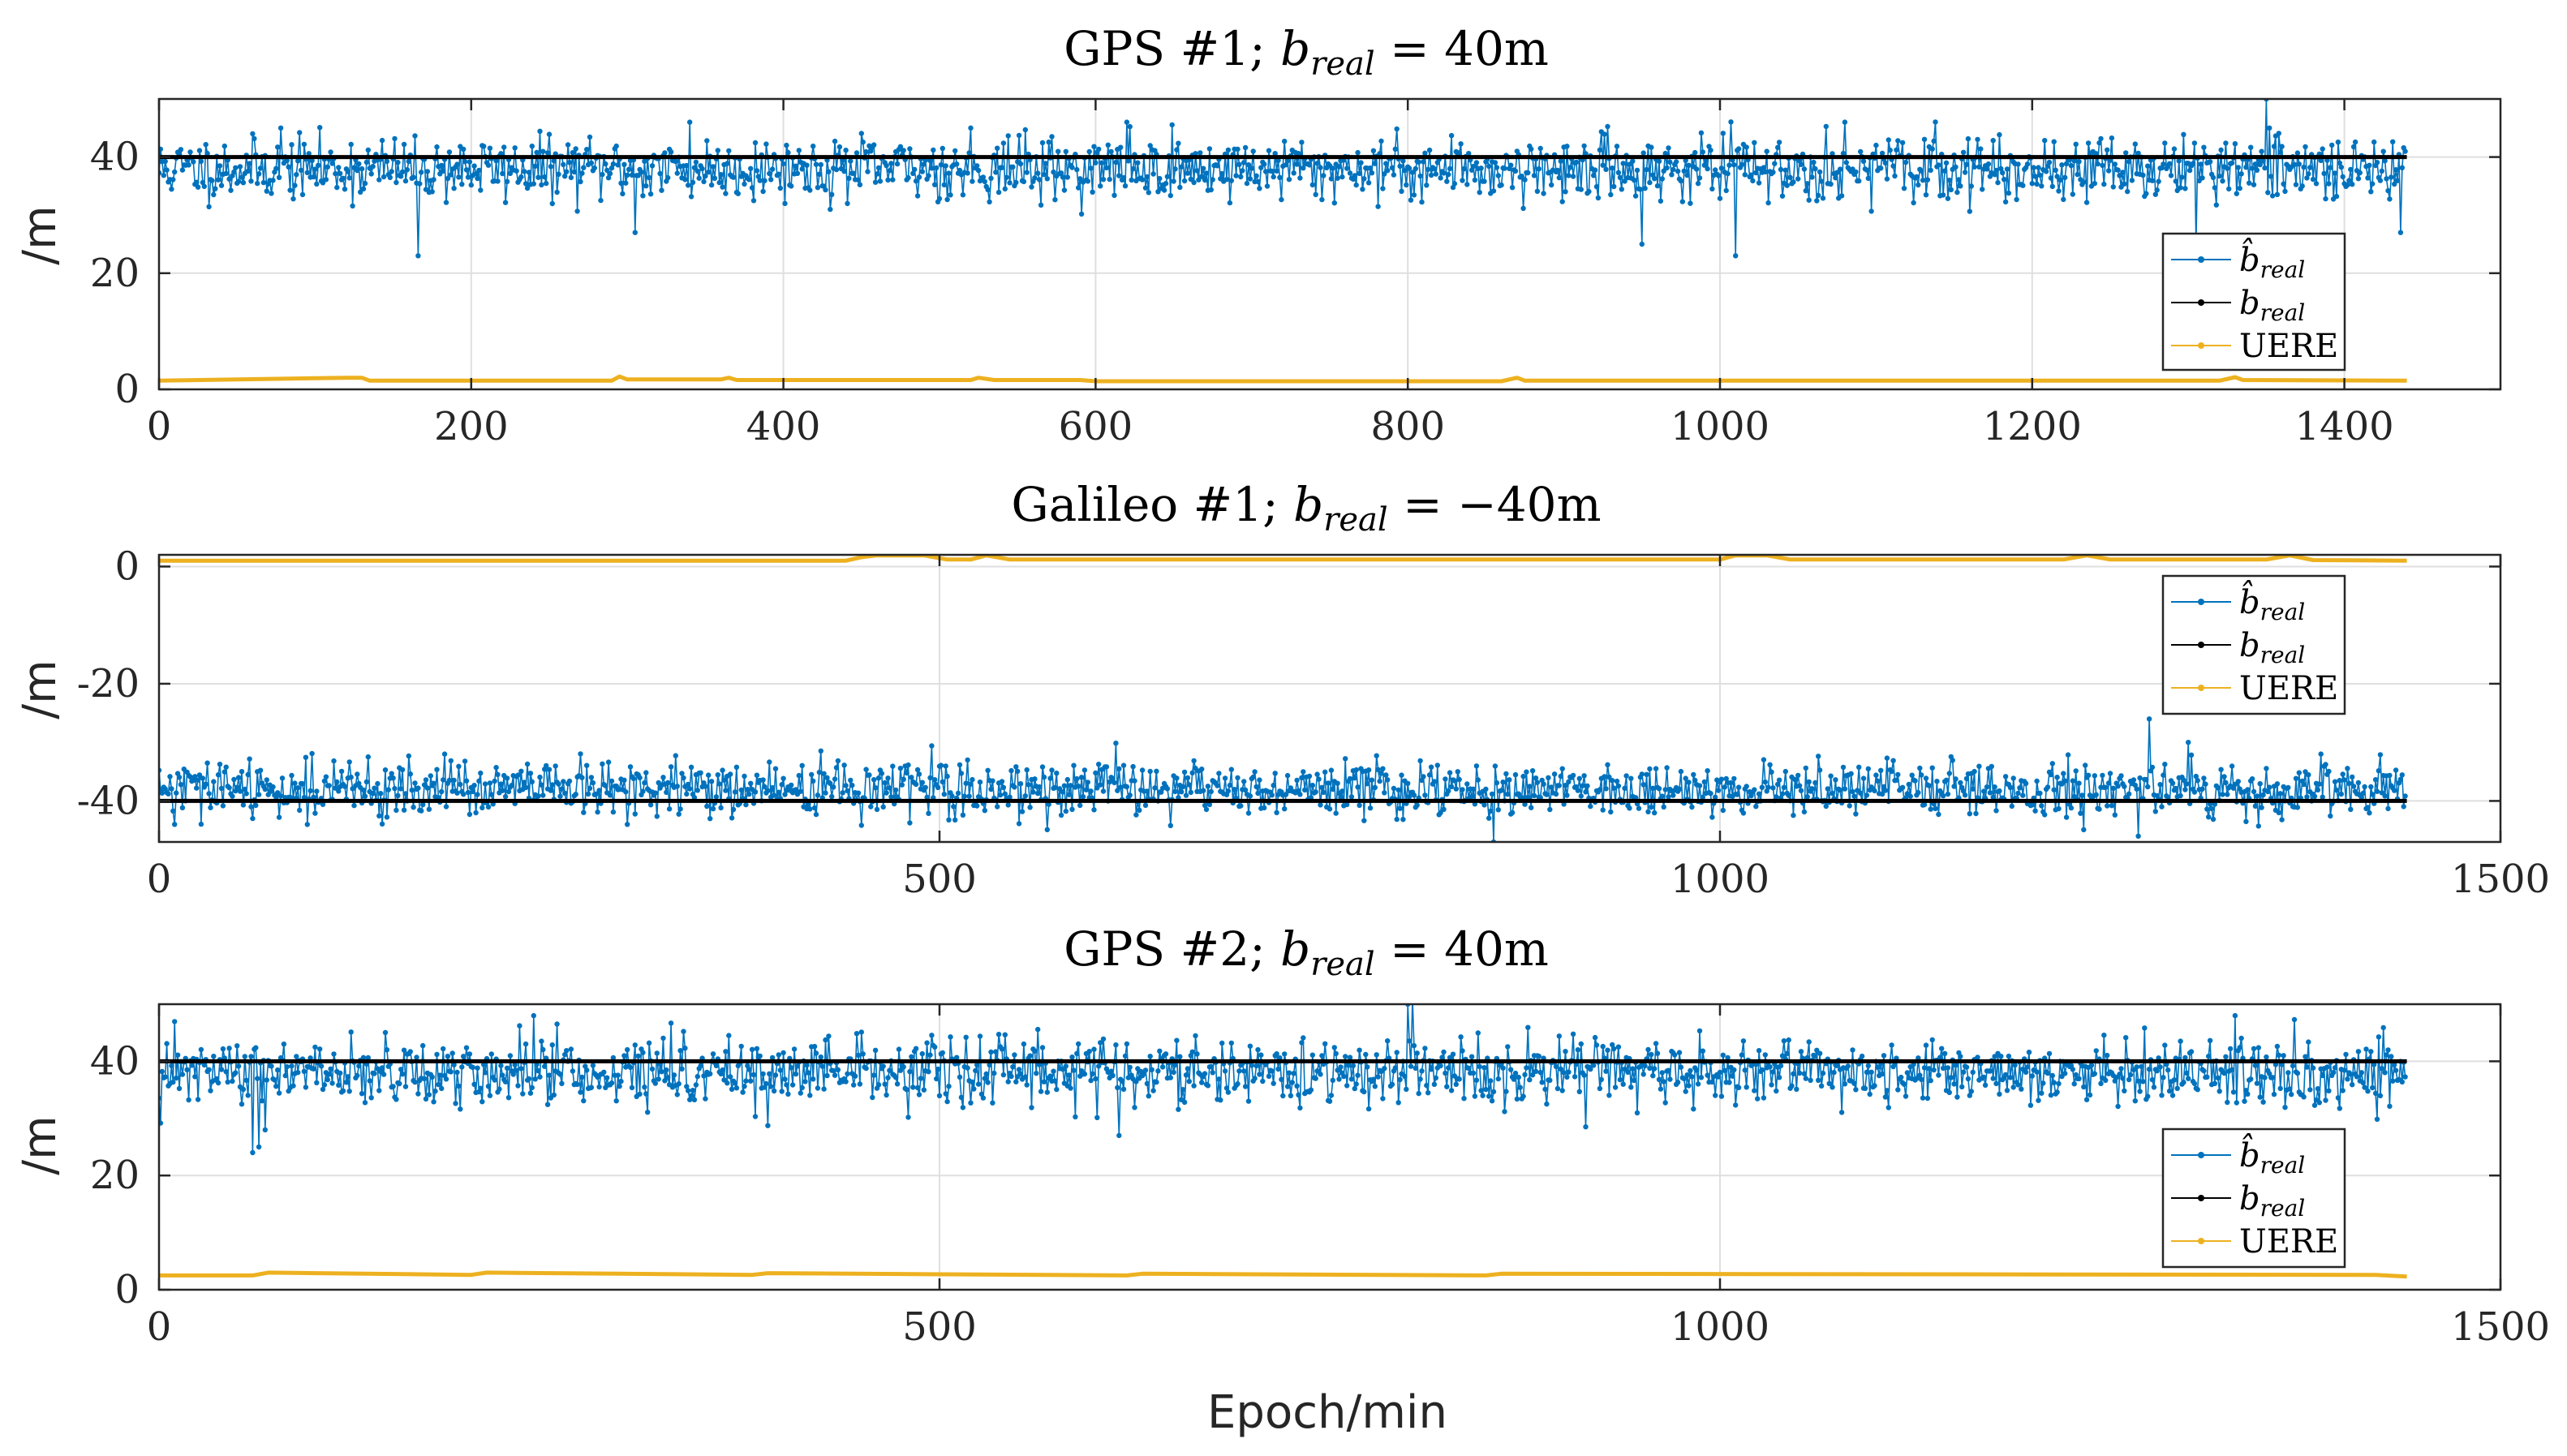 This screenshot has width=2567, height=1456. I want to click on legend-marker, so click(2201, 645).